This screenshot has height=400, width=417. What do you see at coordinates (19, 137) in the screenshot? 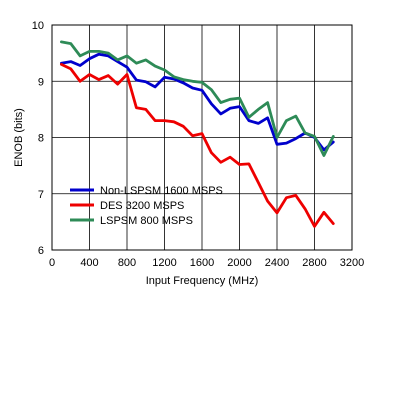
I see `y-axis-label: ENOB (bits)` at bounding box center [19, 137].